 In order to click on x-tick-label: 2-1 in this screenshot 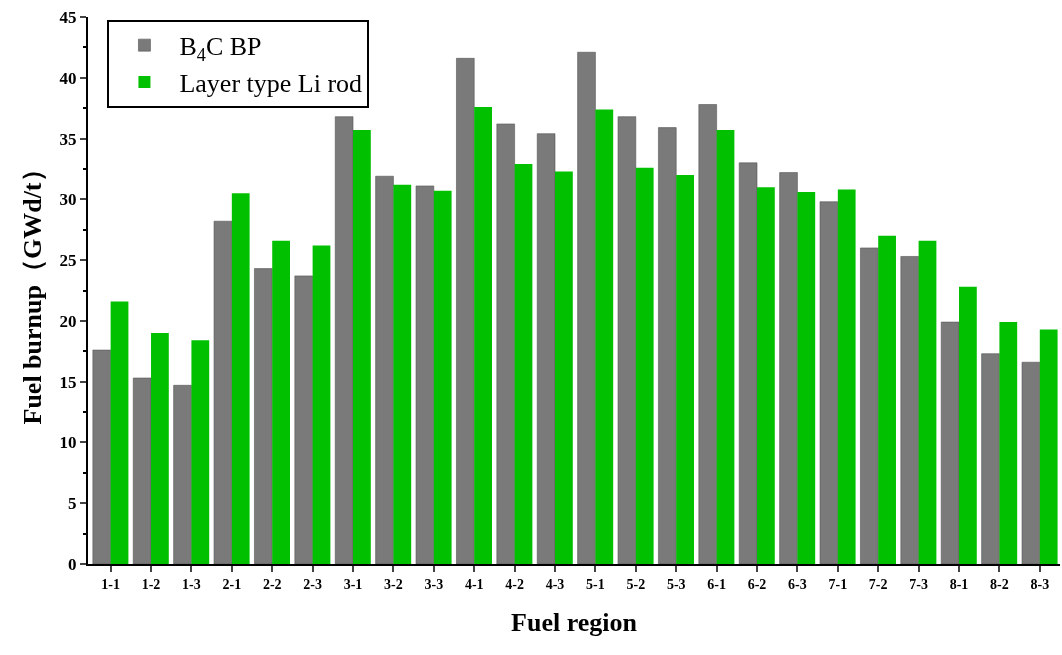, I will do `click(232, 584)`.